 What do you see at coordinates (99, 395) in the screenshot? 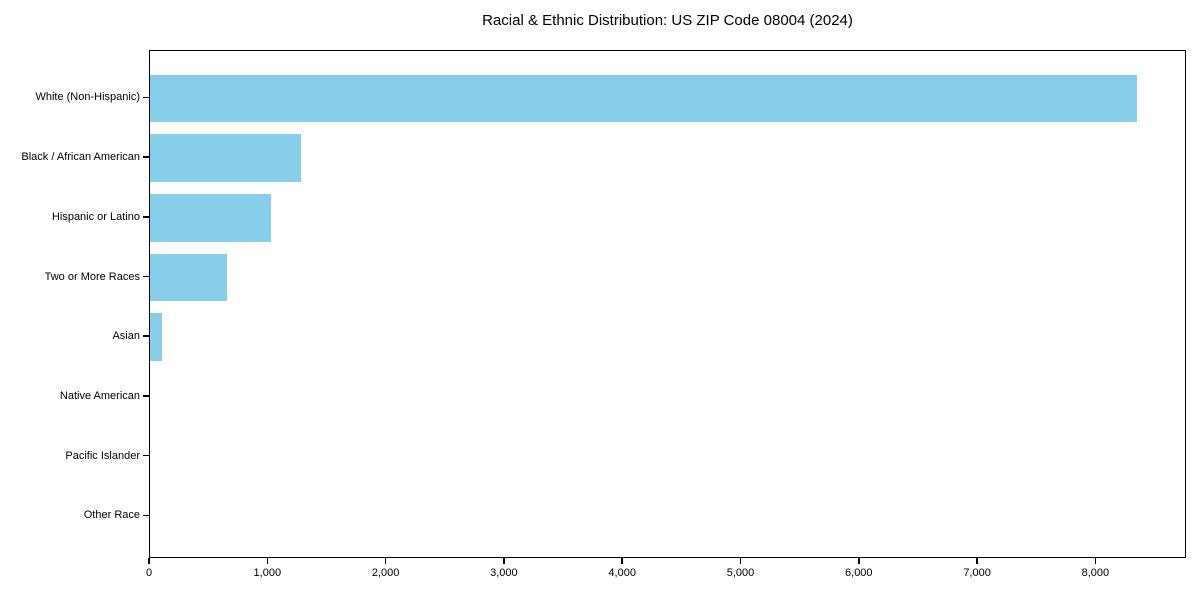
I see `y-tick-label: Native American` at bounding box center [99, 395].